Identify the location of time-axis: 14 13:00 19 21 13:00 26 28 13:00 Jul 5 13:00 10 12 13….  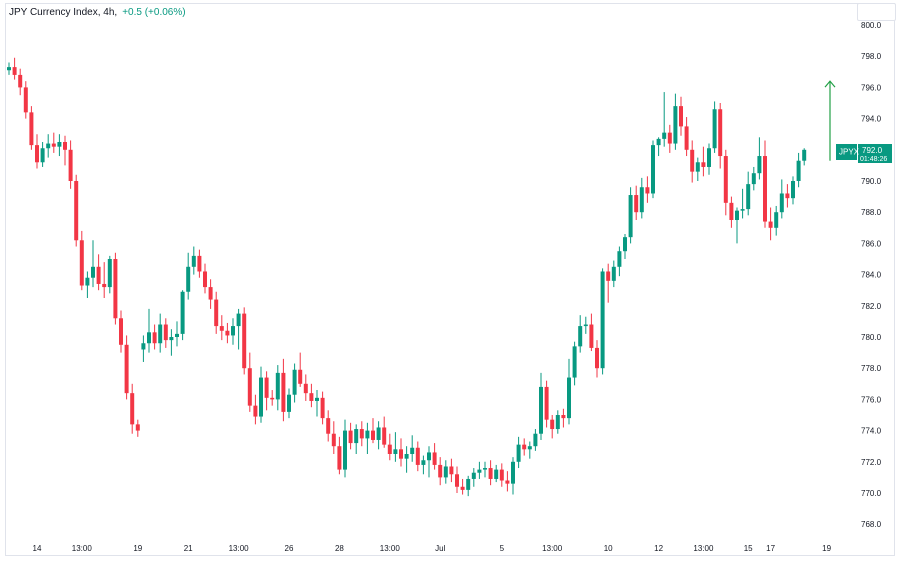
(432, 548).